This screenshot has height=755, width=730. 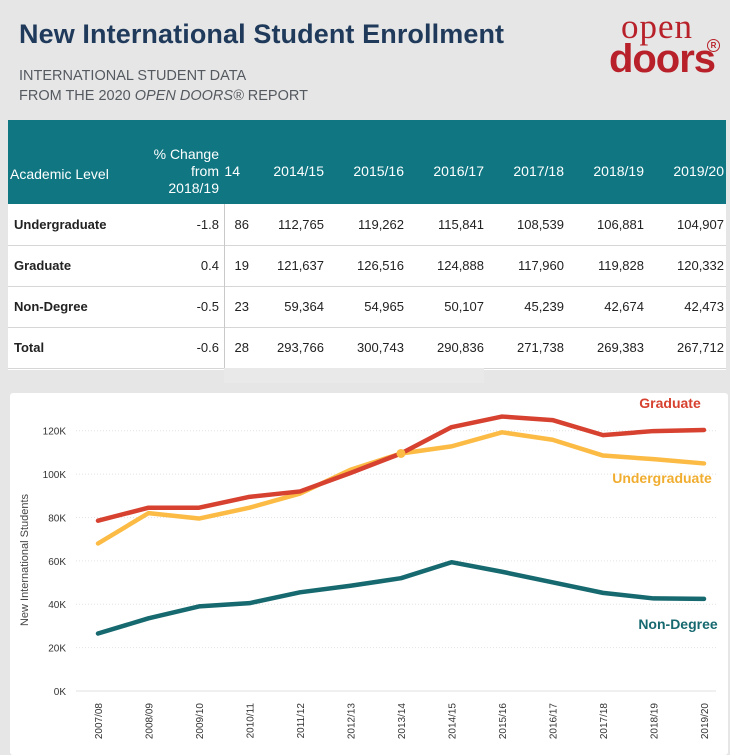 What do you see at coordinates (43, 265) in the screenshot?
I see `row-label: Graduate` at bounding box center [43, 265].